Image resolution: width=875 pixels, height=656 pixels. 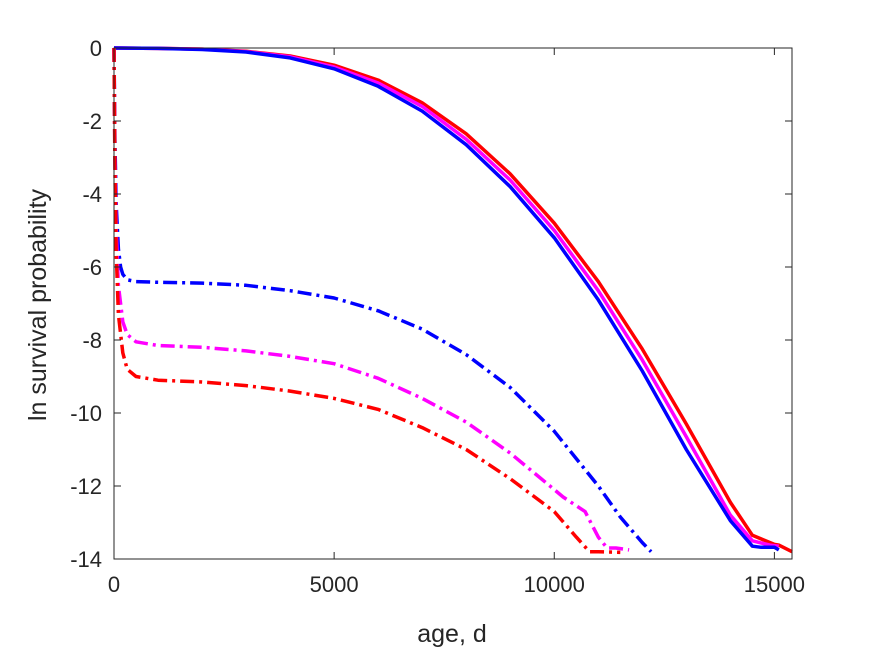 What do you see at coordinates (554, 584) in the screenshot?
I see `x-tick-label: 10000` at bounding box center [554, 584].